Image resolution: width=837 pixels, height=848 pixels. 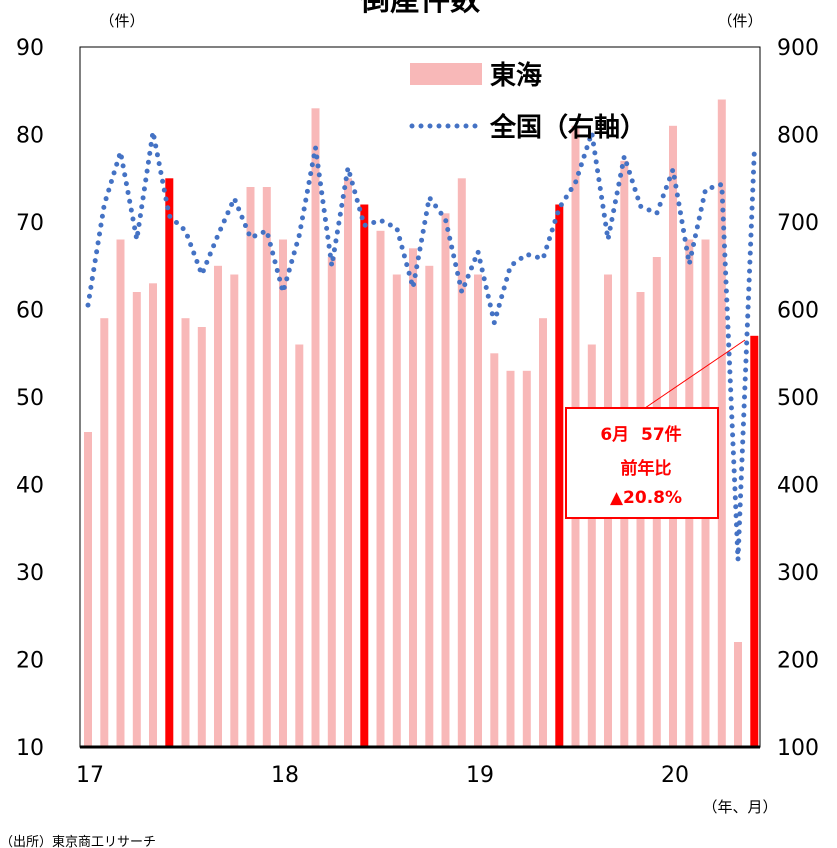 I want to click on x-tick-label: 18, so click(x=285, y=775).